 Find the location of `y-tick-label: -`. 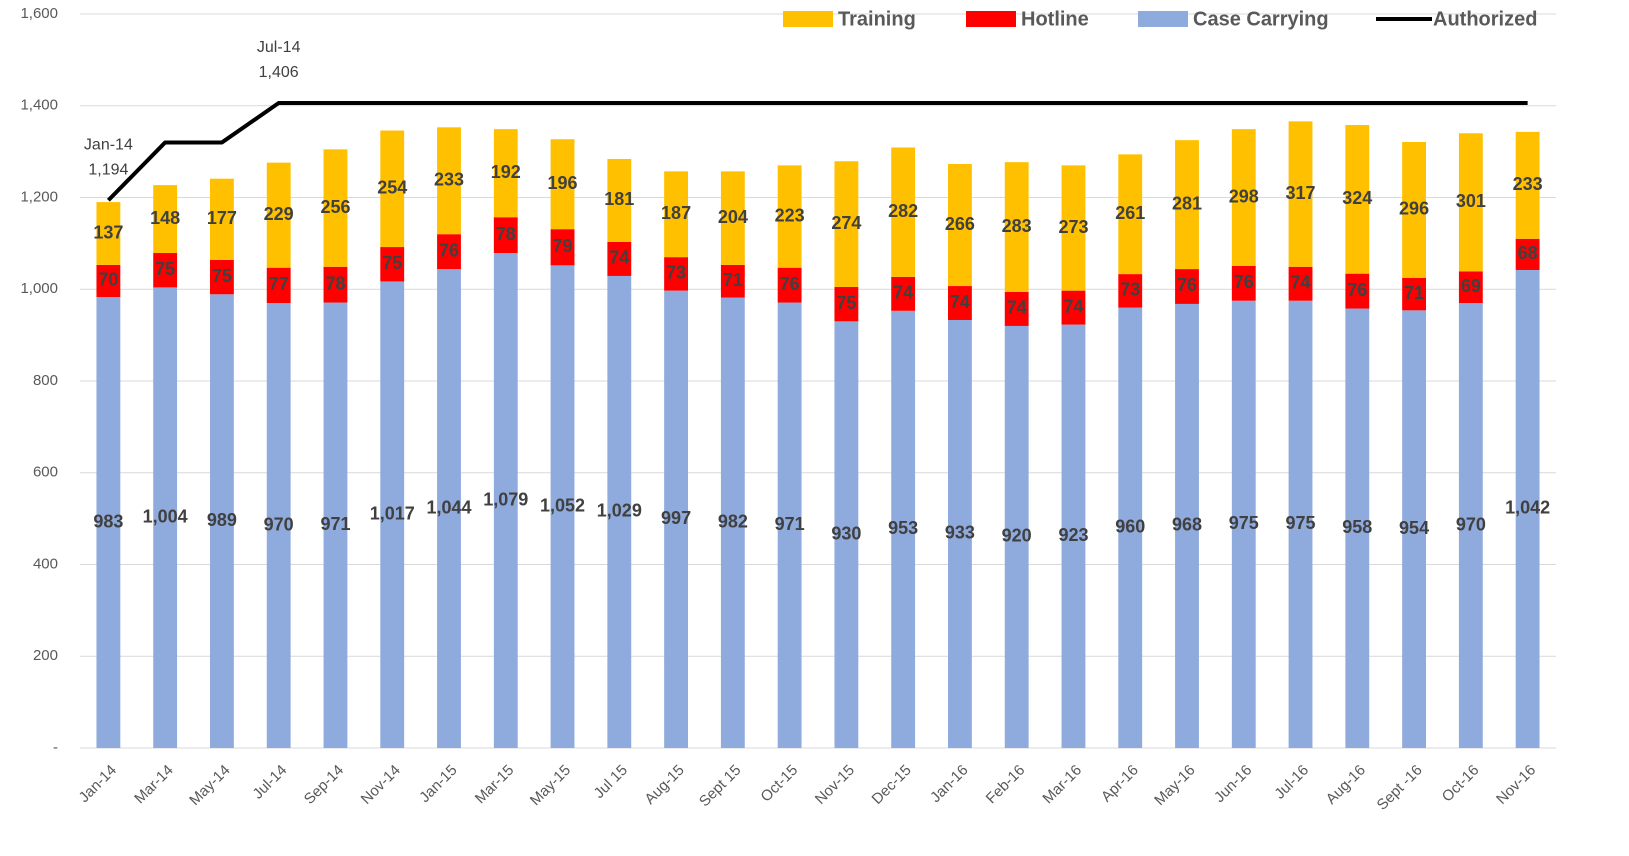

y-tick-label: - is located at coordinates (55, 747).